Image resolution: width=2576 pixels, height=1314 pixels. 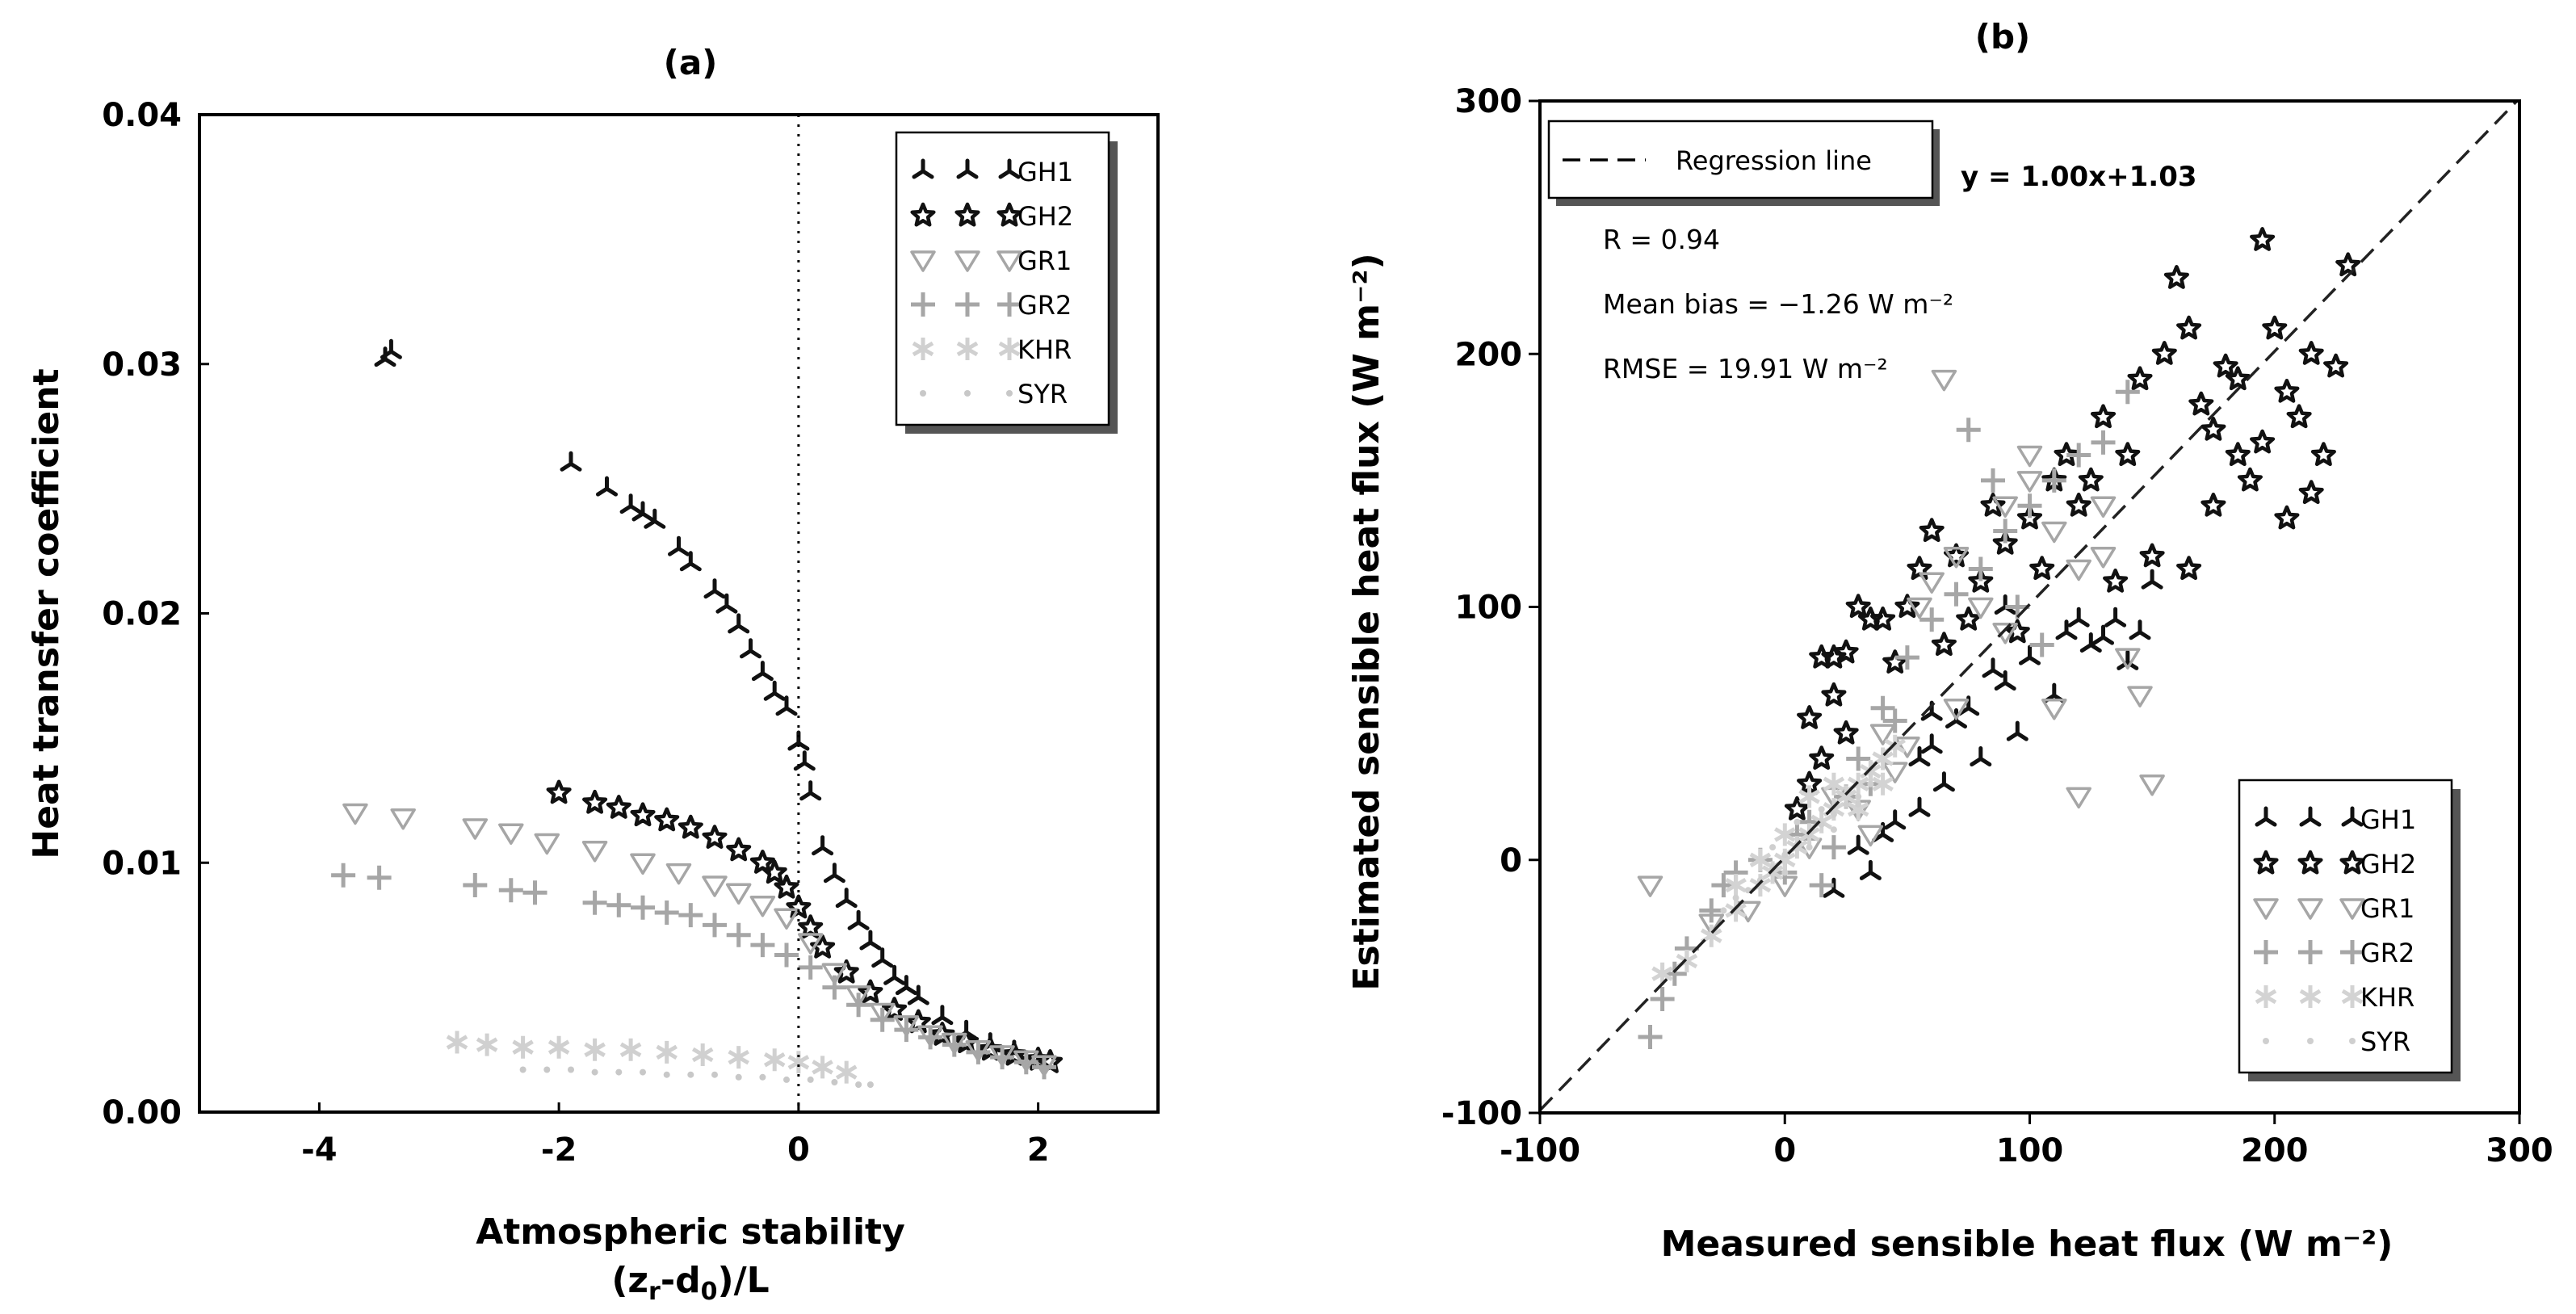 I want to click on y-tick-label: 200, so click(x=1489, y=354).